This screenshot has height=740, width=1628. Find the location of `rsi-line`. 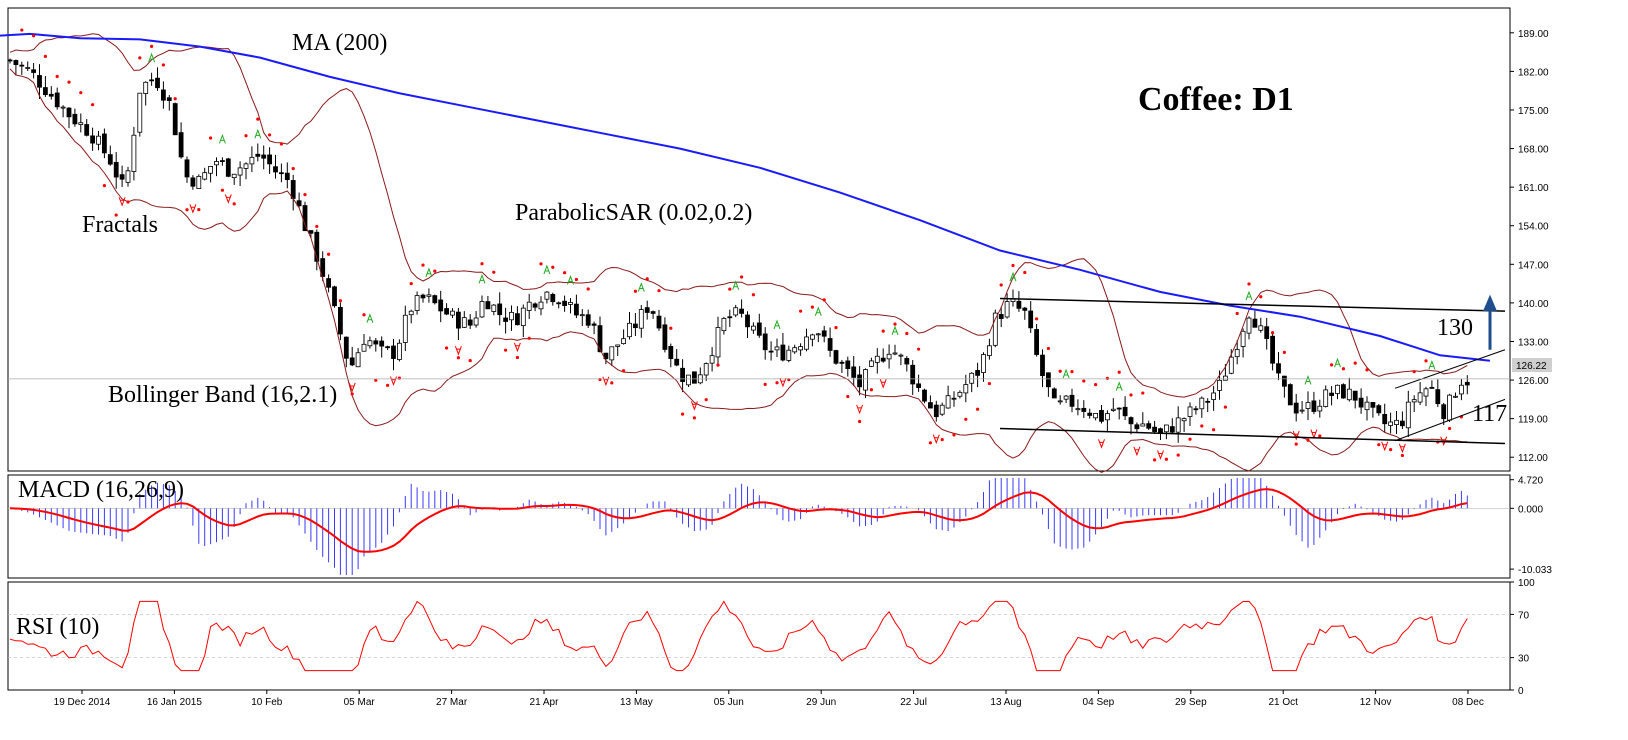

rsi-line is located at coordinates (738, 636).